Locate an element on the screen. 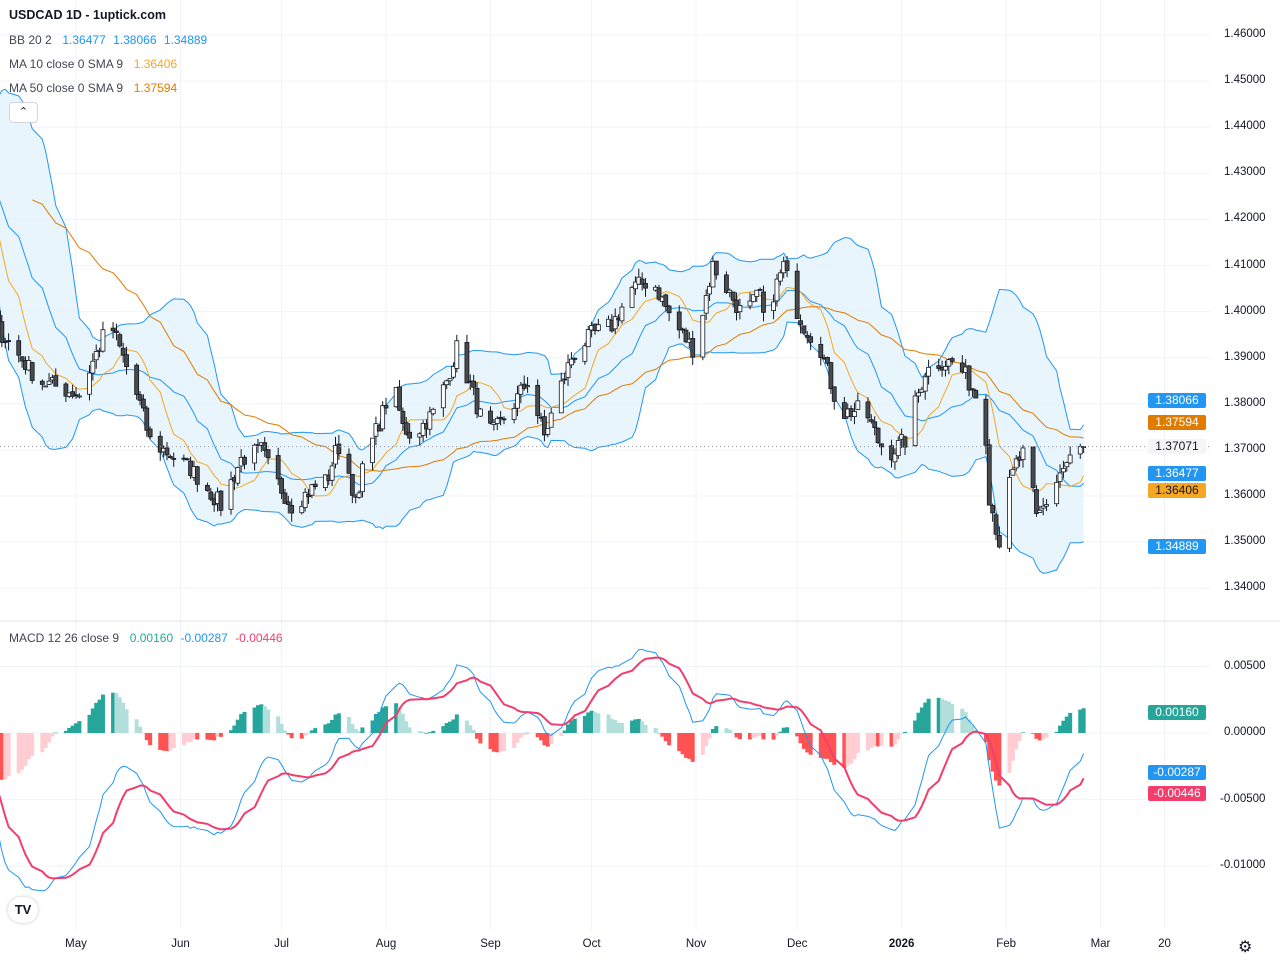 This screenshot has width=1280, height=960. tradingview-logo: TV is located at coordinates (23, 910).